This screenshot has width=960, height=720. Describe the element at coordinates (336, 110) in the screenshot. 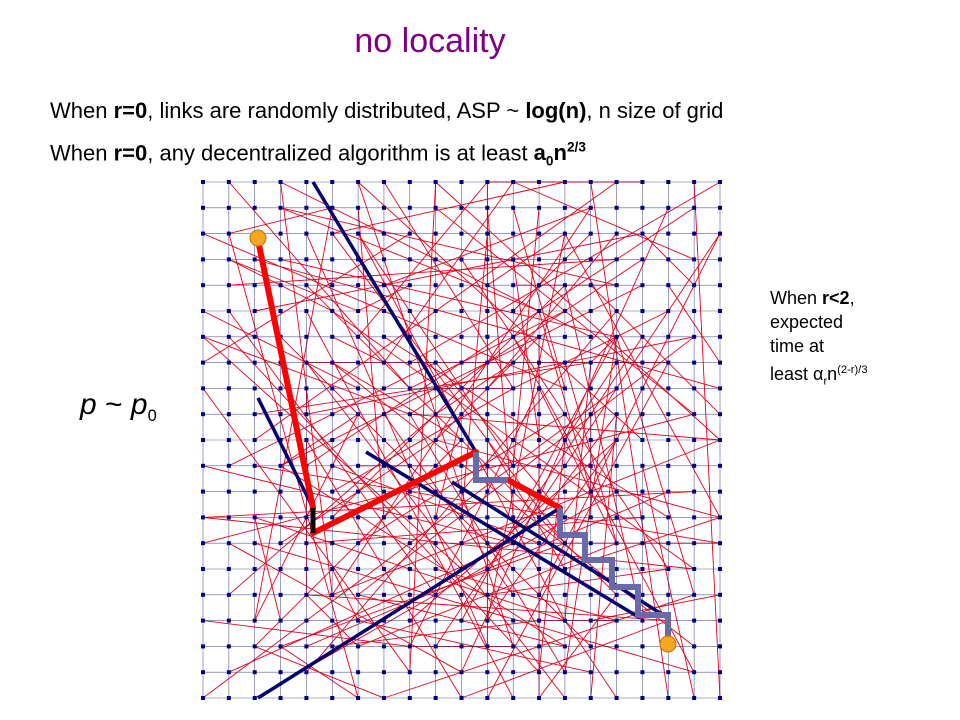

I see `text: , links are randomly distributed, ASP ~` at that location.